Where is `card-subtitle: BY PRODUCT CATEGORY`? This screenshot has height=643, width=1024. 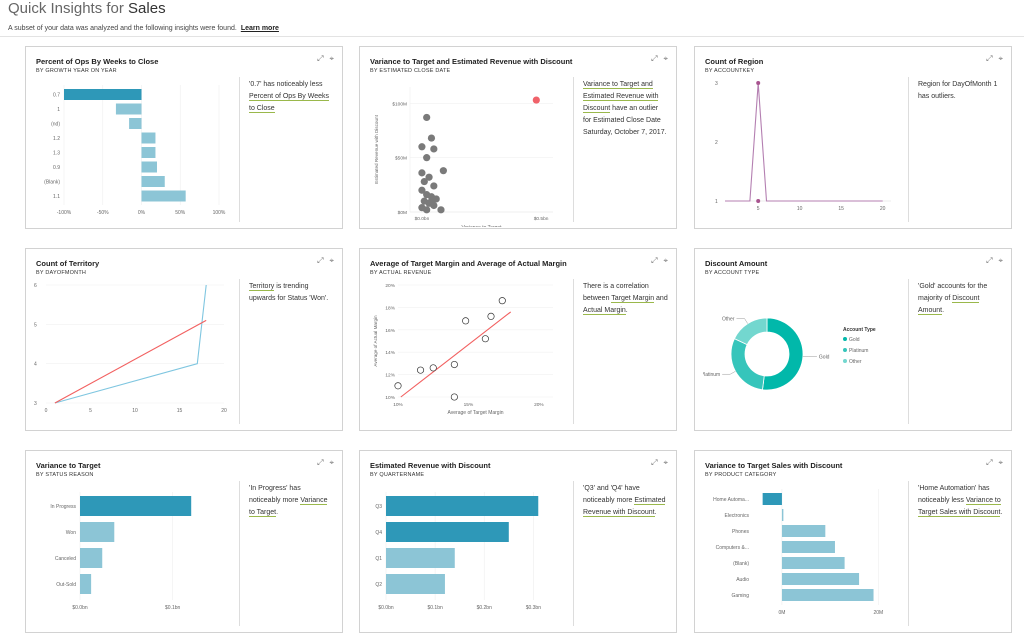
card-subtitle: BY PRODUCT CATEGORY is located at coordinates (741, 475).